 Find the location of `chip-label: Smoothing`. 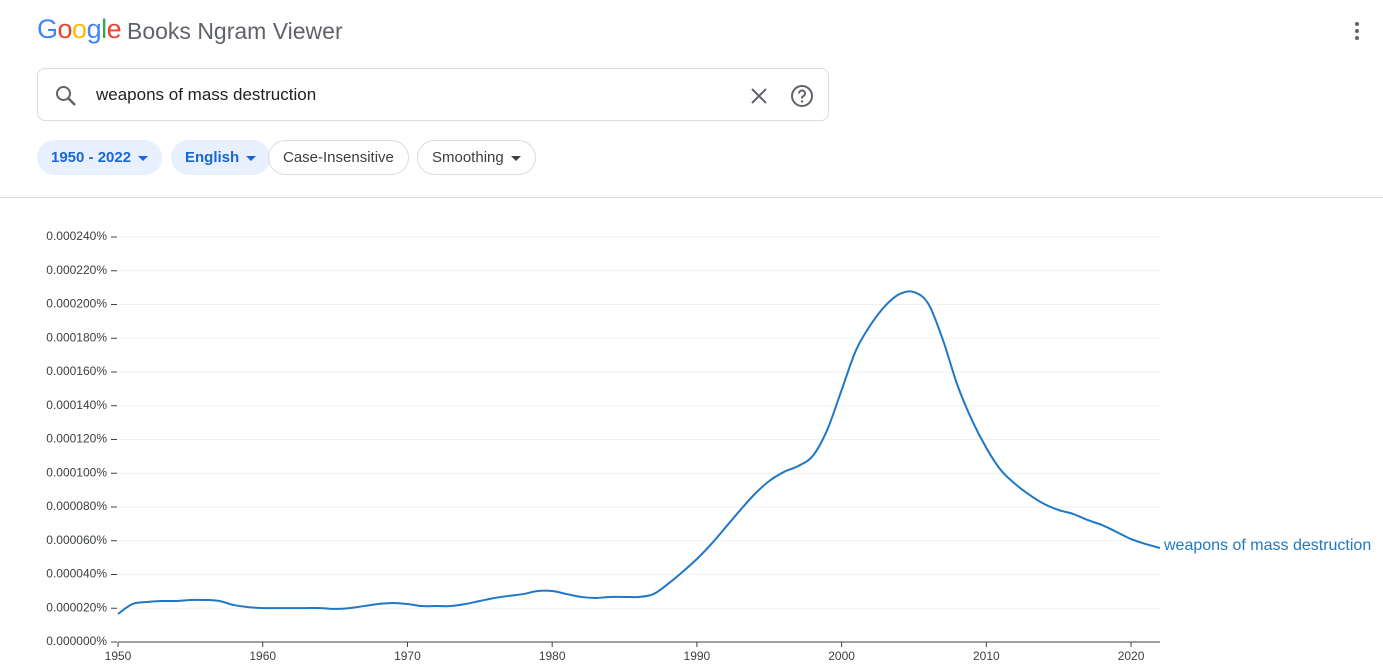

chip-label: Smoothing is located at coordinates (468, 157).